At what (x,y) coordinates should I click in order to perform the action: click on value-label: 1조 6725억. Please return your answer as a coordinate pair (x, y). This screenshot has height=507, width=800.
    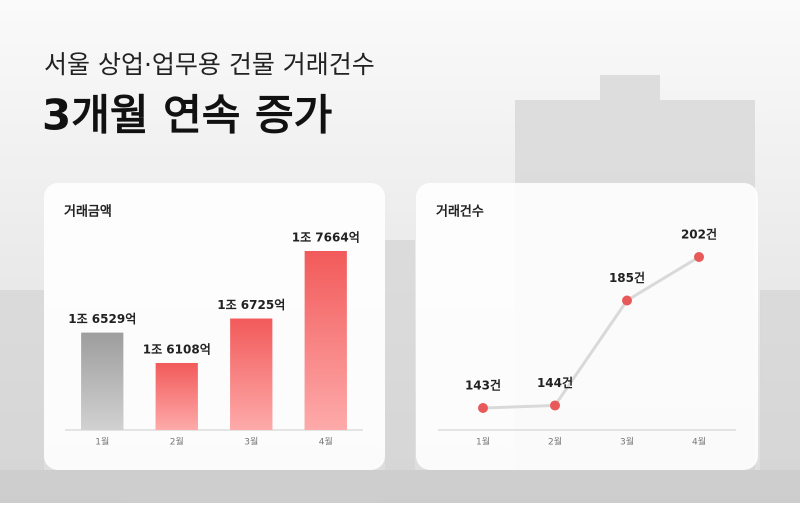
    Looking at the image, I should click on (251, 305).